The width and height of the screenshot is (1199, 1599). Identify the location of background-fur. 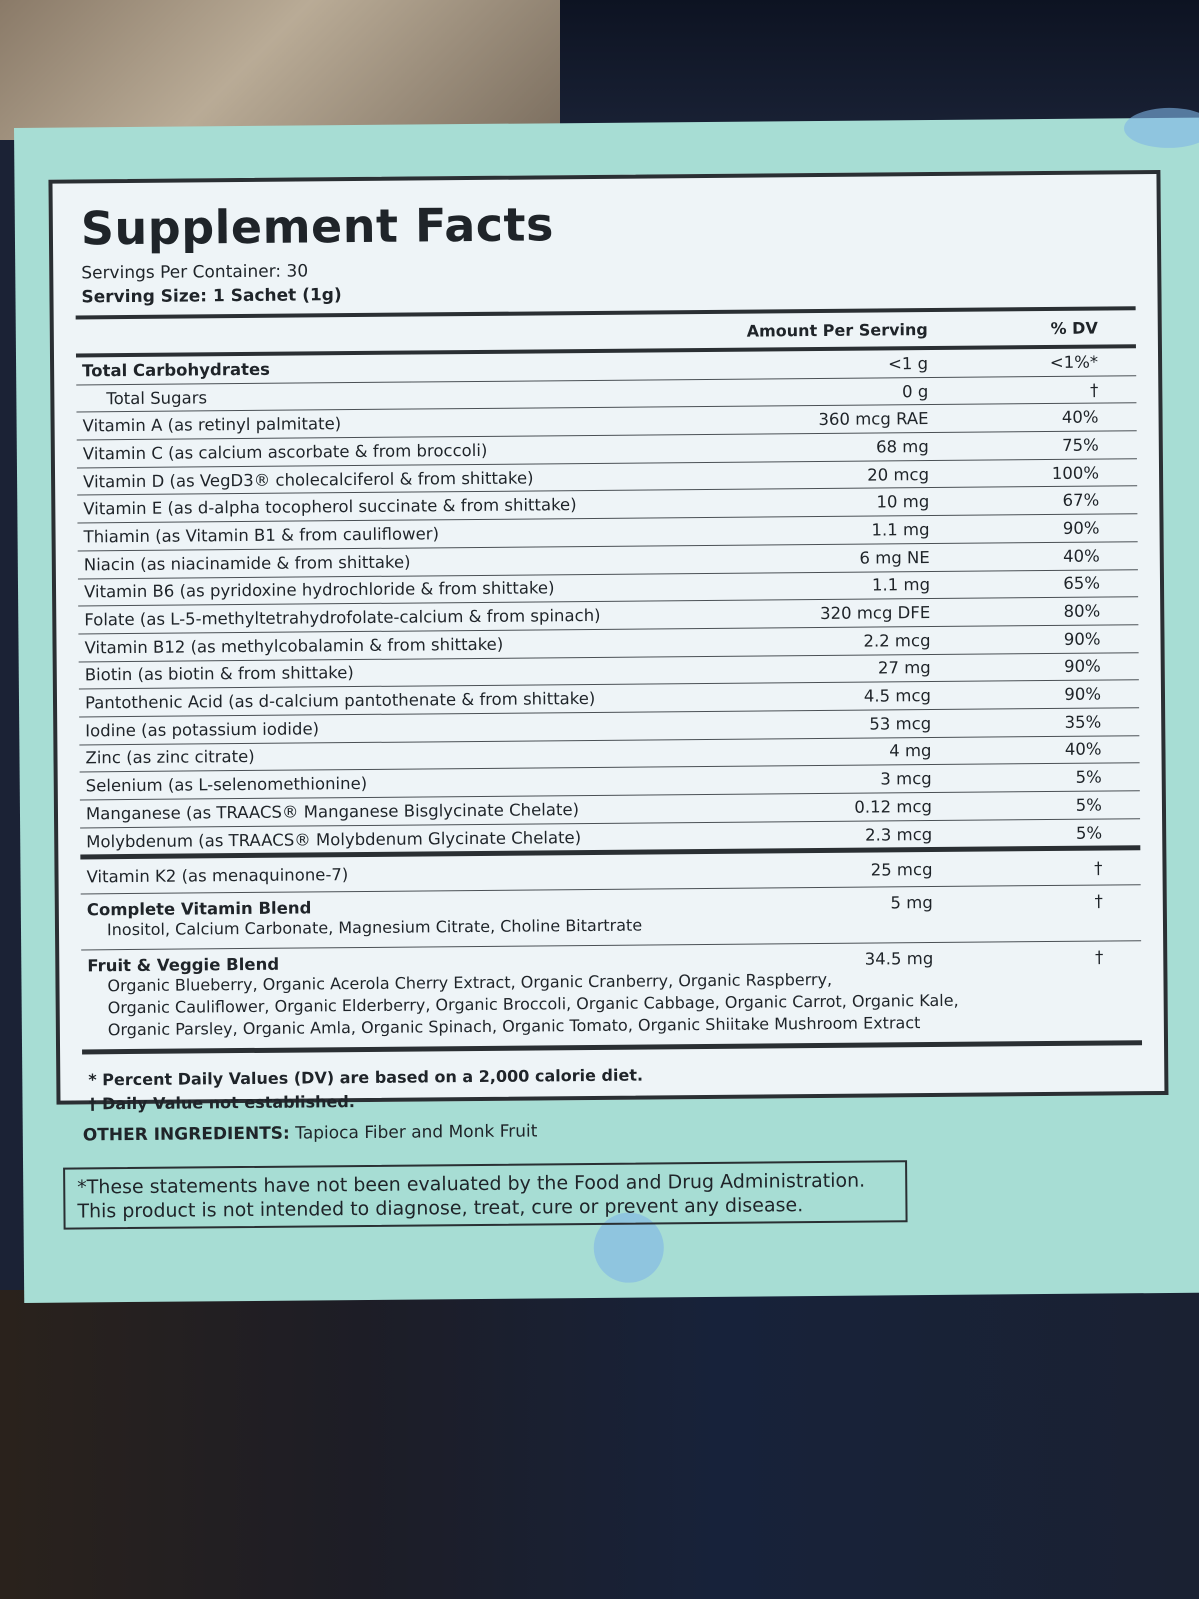
(320, 70).